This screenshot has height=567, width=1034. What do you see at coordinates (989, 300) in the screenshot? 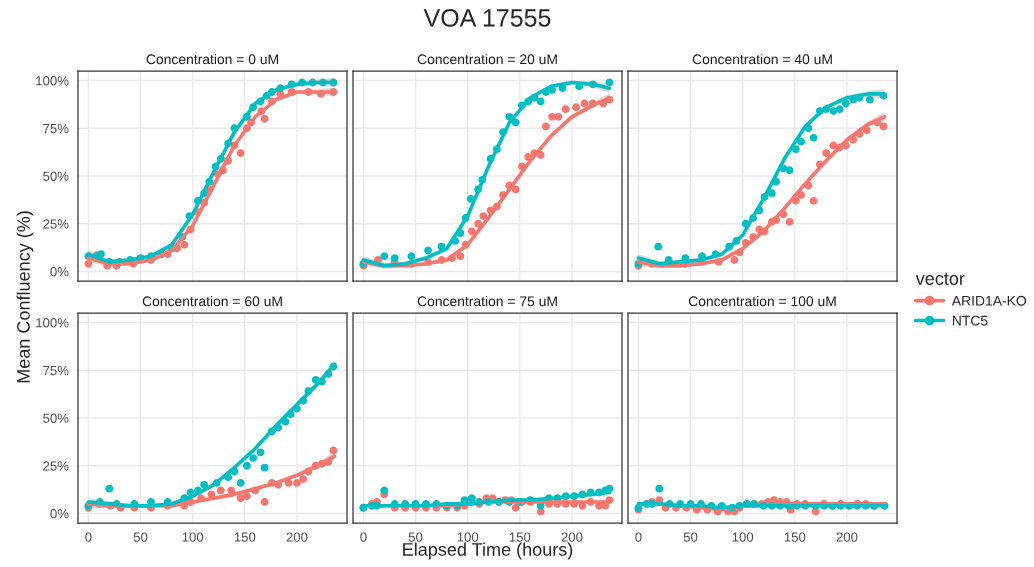
I see `legend-label: ARID1A-KO` at bounding box center [989, 300].